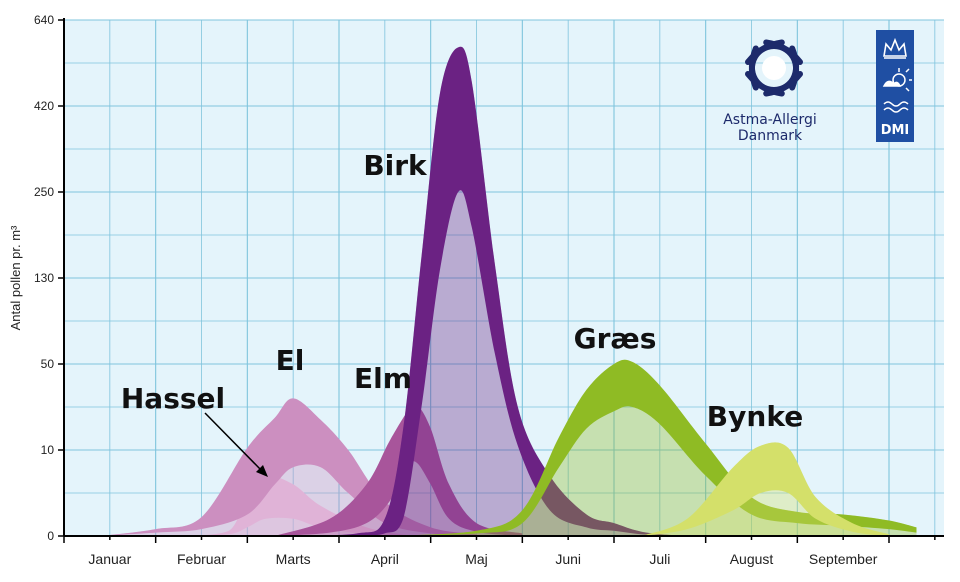 This screenshot has width=960, height=582. Describe the element at coordinates (293, 559) in the screenshot. I see `x-tick-label: Marts` at that location.